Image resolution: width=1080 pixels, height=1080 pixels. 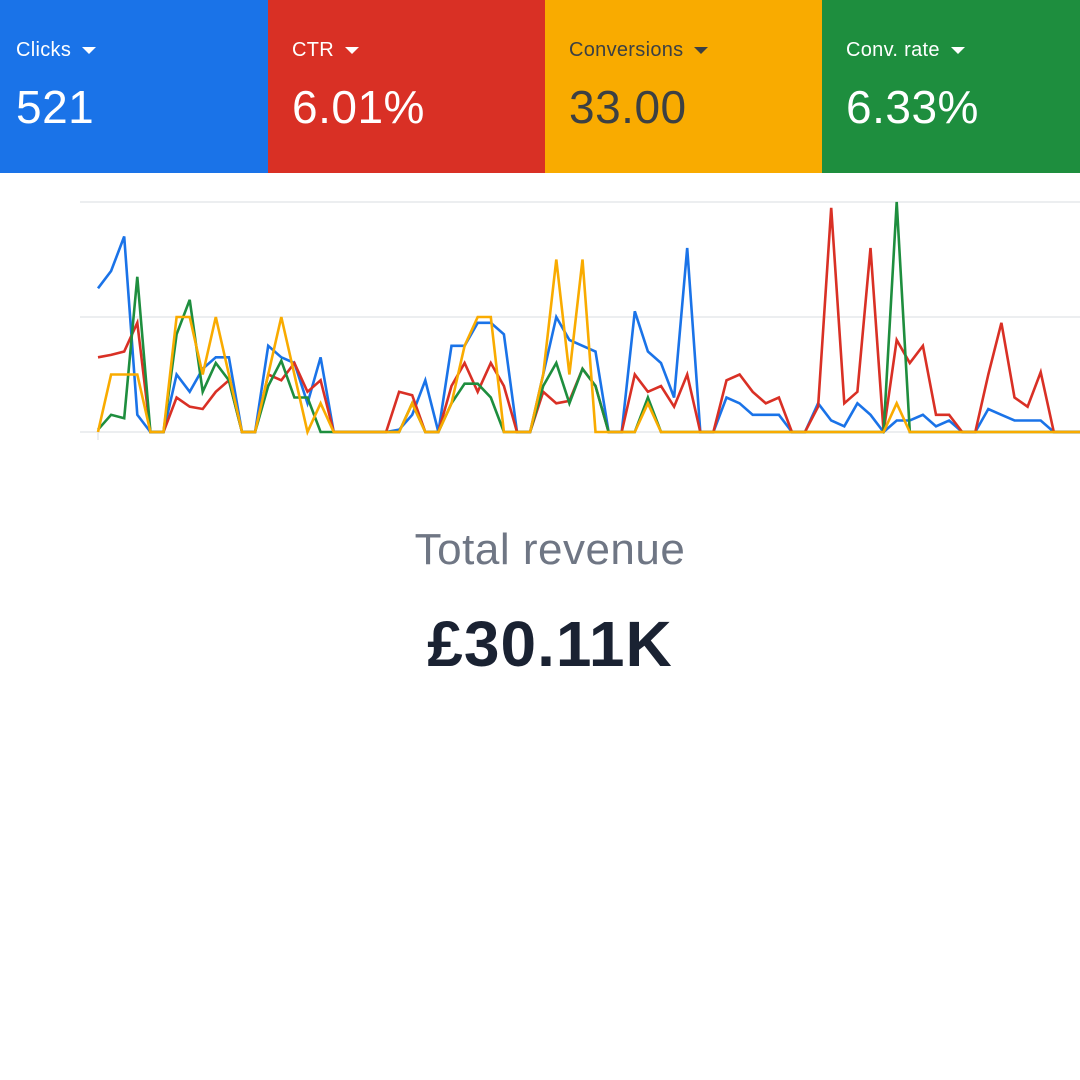 I want to click on revenue-value: £30.11K, so click(x=550, y=644).